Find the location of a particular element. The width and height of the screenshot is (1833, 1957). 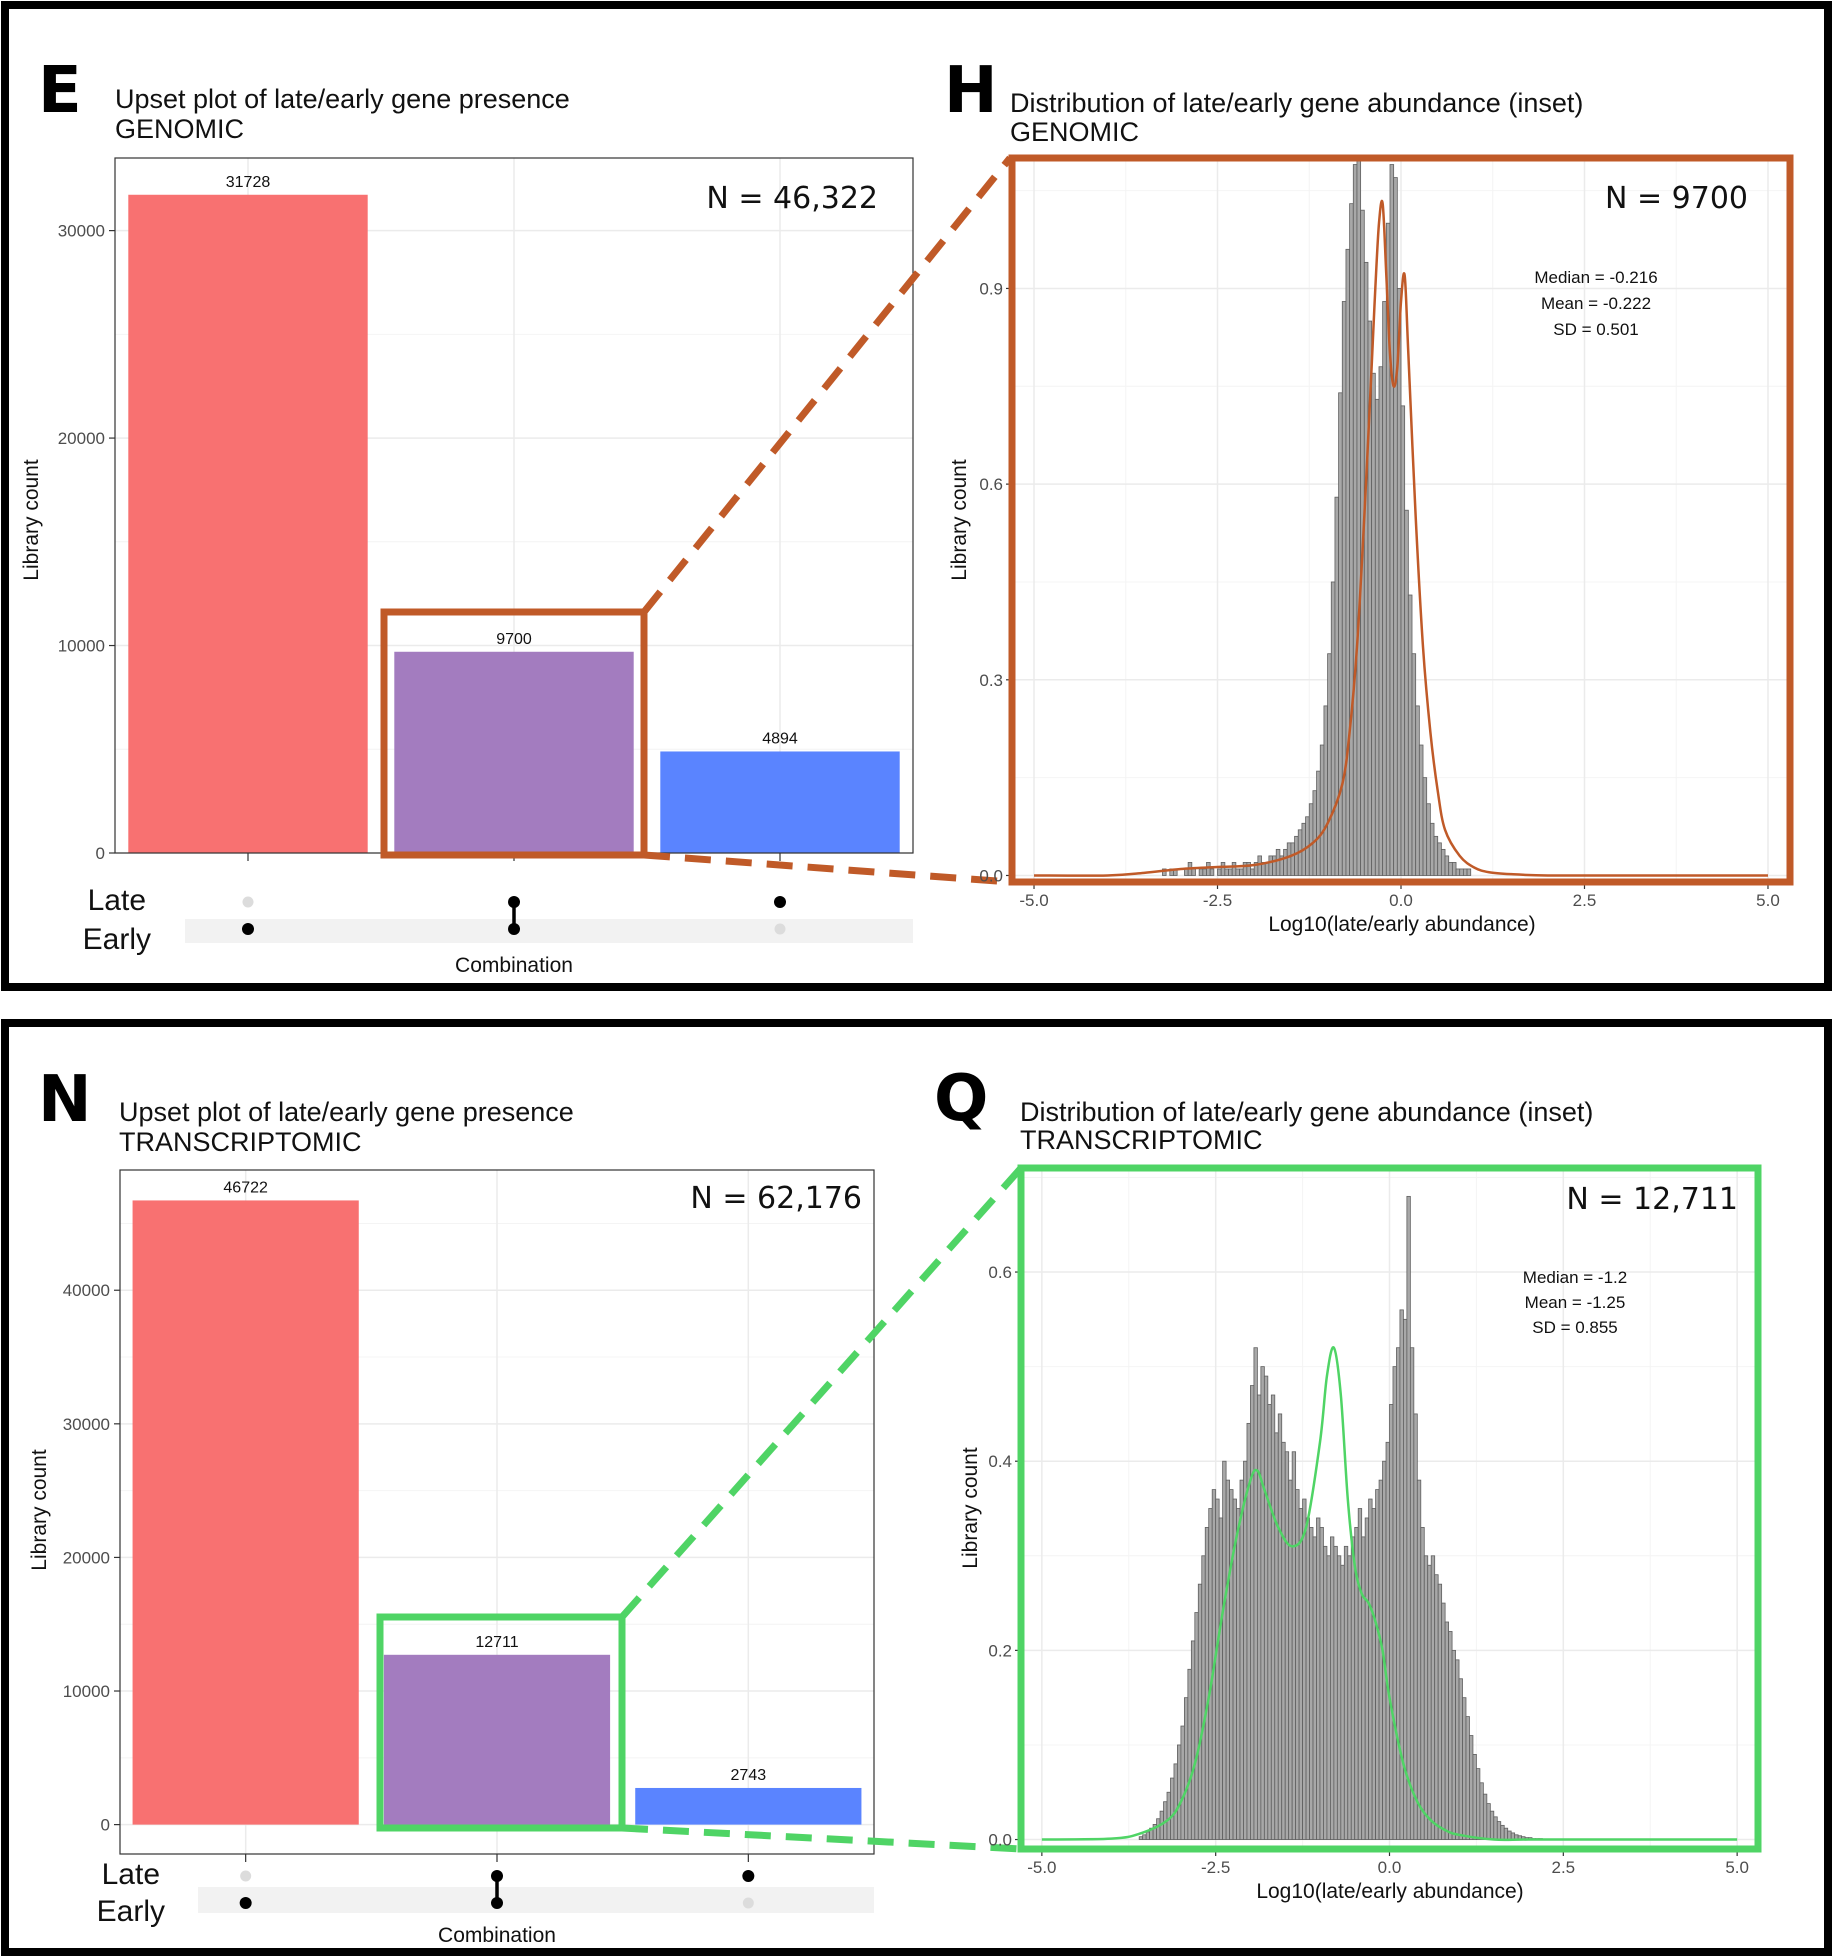

y-tick-label: 20000 is located at coordinates (81, 438).